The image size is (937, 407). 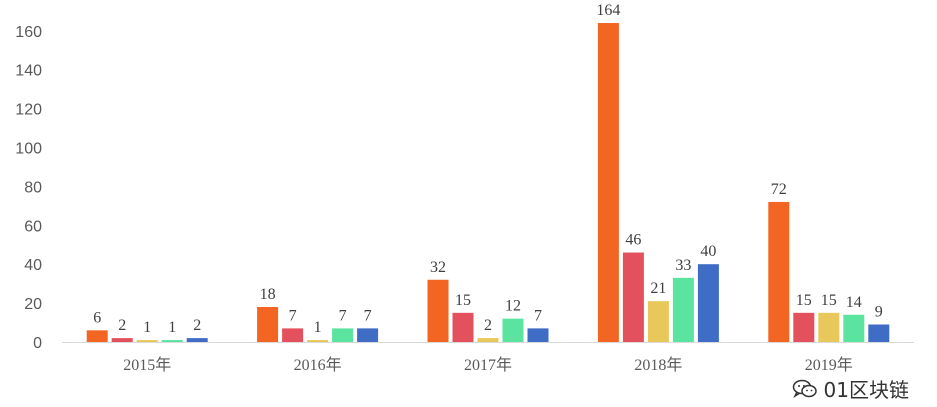 What do you see at coordinates (708, 251) in the screenshot?
I see `data-label: 40` at bounding box center [708, 251].